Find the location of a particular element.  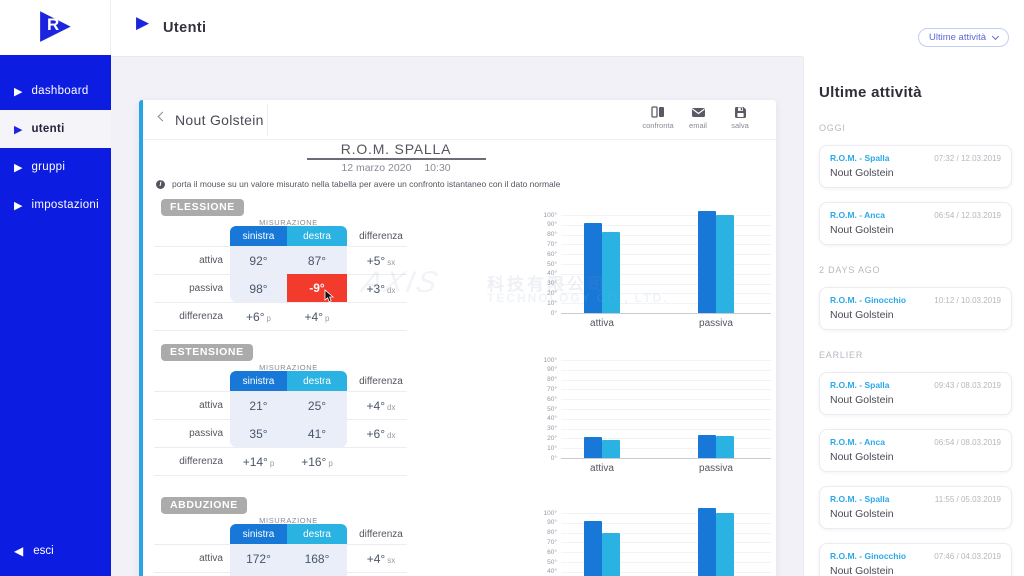

page-title-play-icon: ▶ is located at coordinates (143, 22).